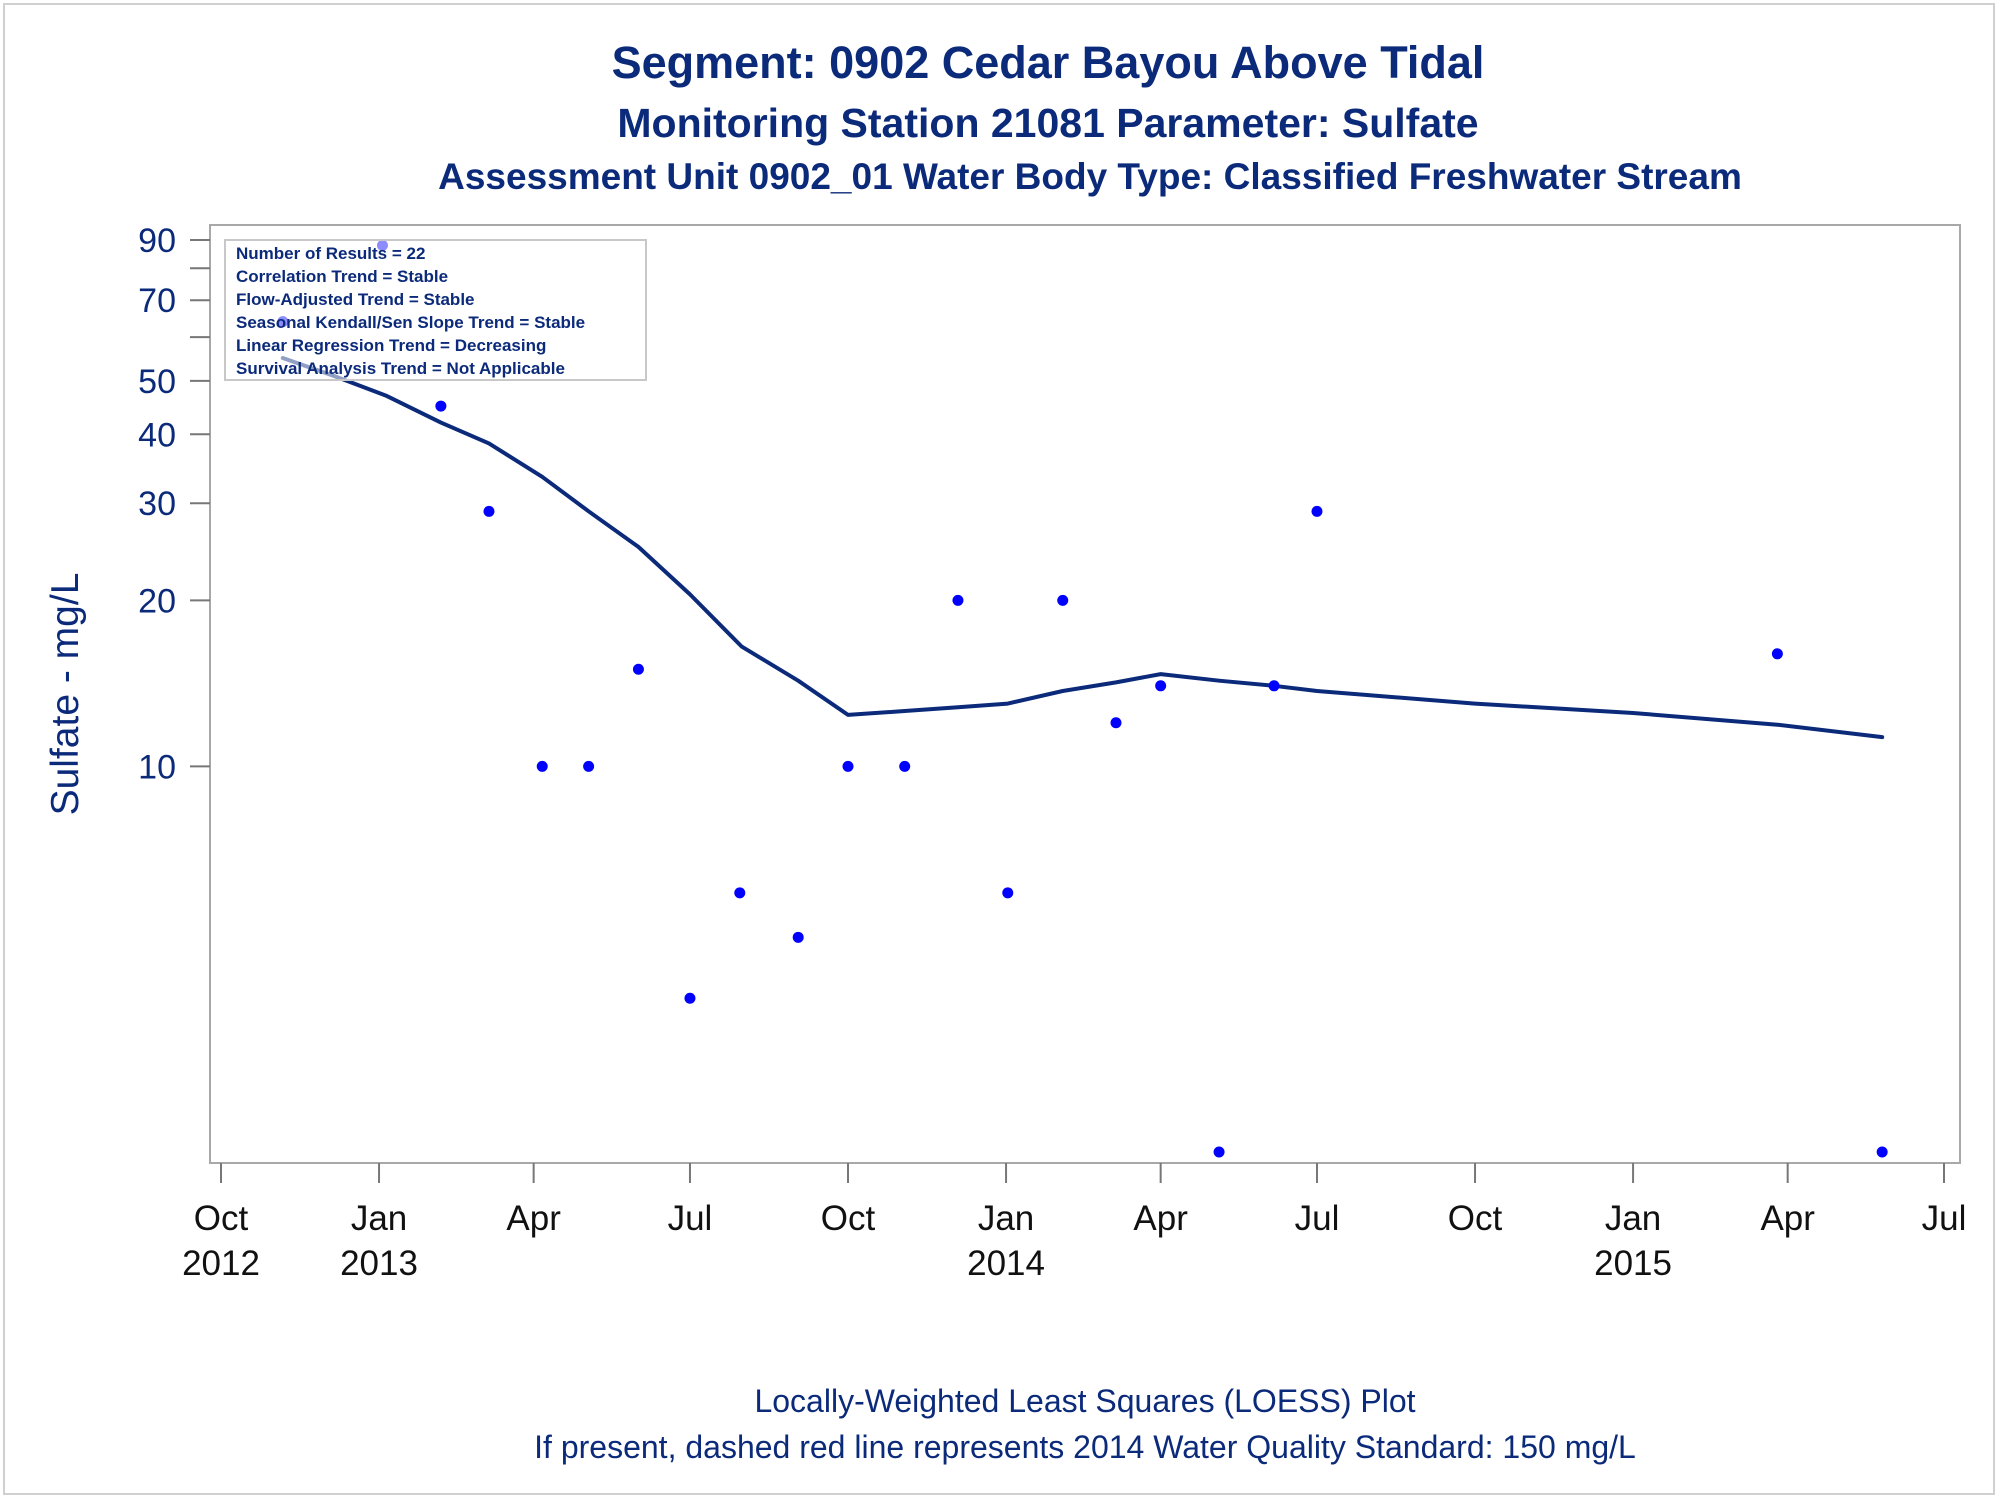 The height and width of the screenshot is (1500, 2000). What do you see at coordinates (157, 767) in the screenshot?
I see `y-tick-label: 10` at bounding box center [157, 767].